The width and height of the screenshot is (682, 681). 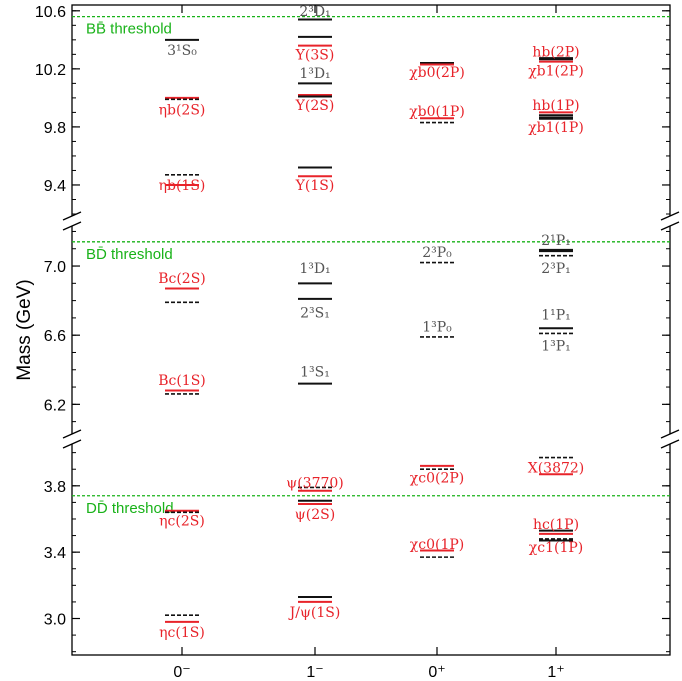 I want to click on x-tick-label: 1⁺, so click(x=555, y=672).